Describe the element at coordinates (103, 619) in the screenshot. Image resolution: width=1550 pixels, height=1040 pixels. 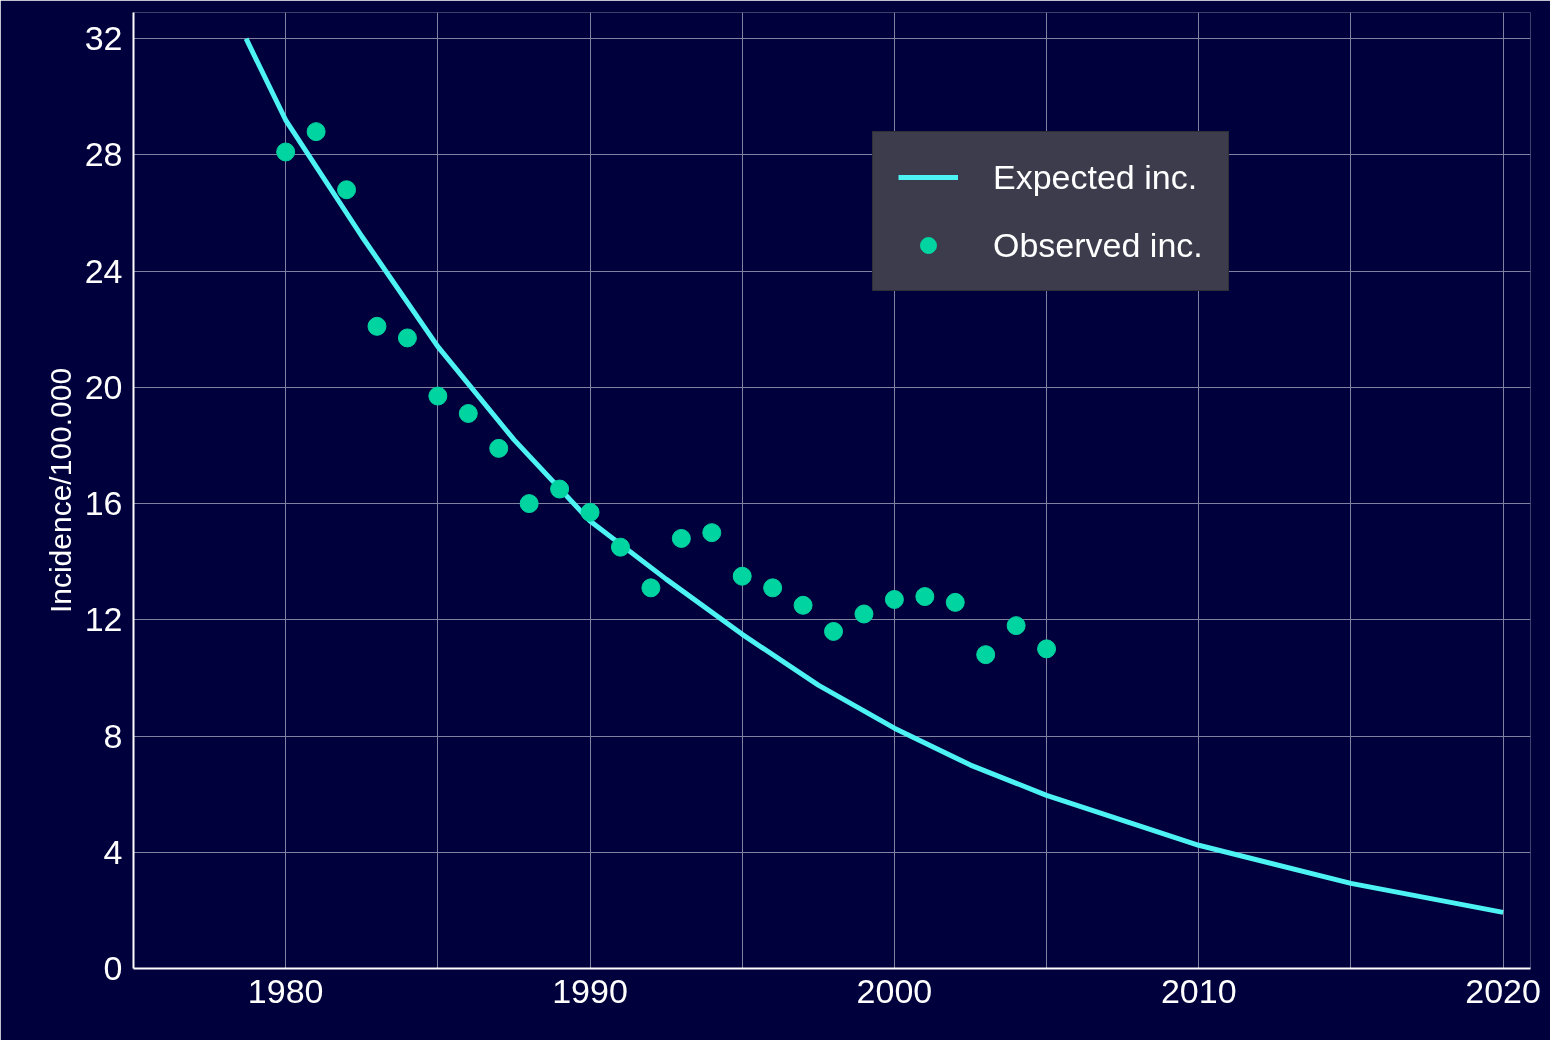
I see `y-tick-label: 12` at that location.